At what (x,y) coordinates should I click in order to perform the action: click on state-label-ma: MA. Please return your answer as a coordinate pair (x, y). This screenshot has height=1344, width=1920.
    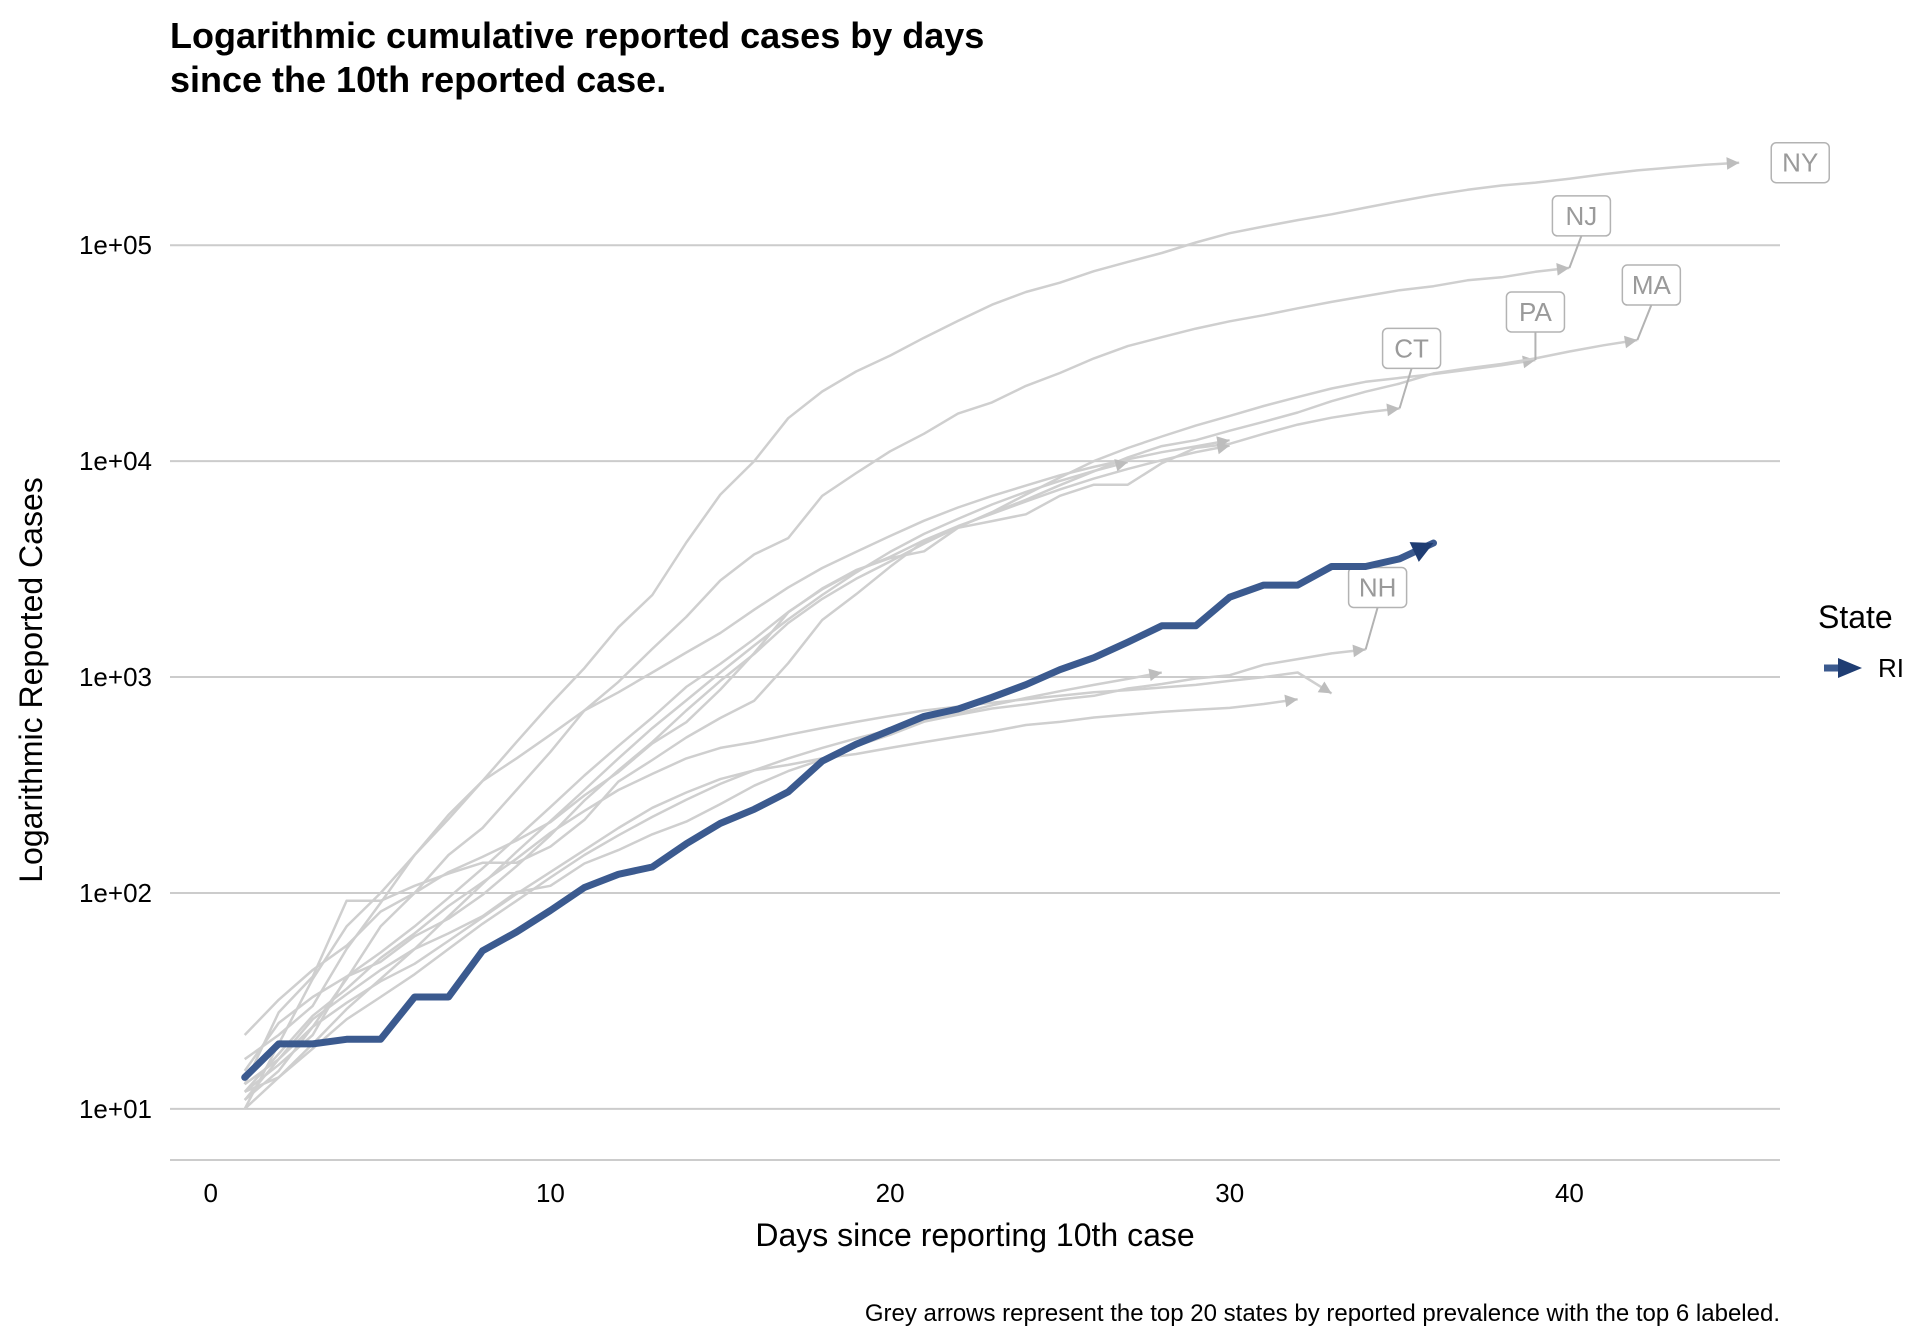
    Looking at the image, I should click on (1652, 285).